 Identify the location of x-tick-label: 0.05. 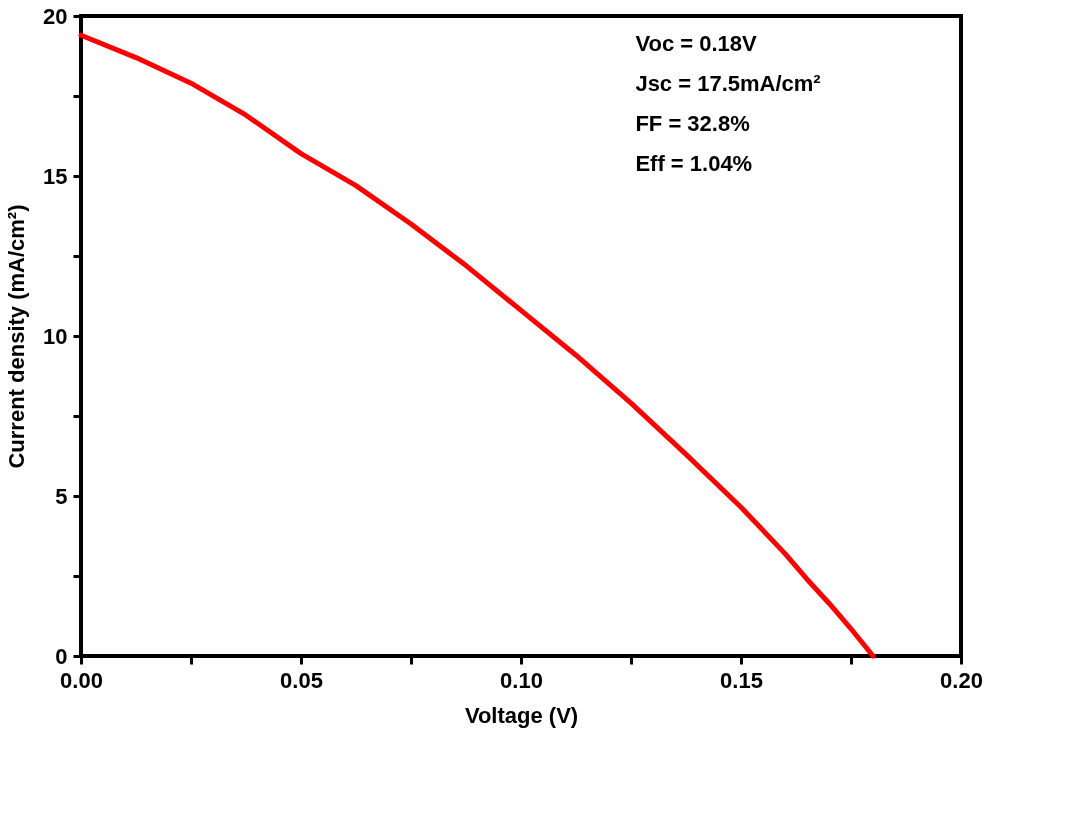
(301, 680).